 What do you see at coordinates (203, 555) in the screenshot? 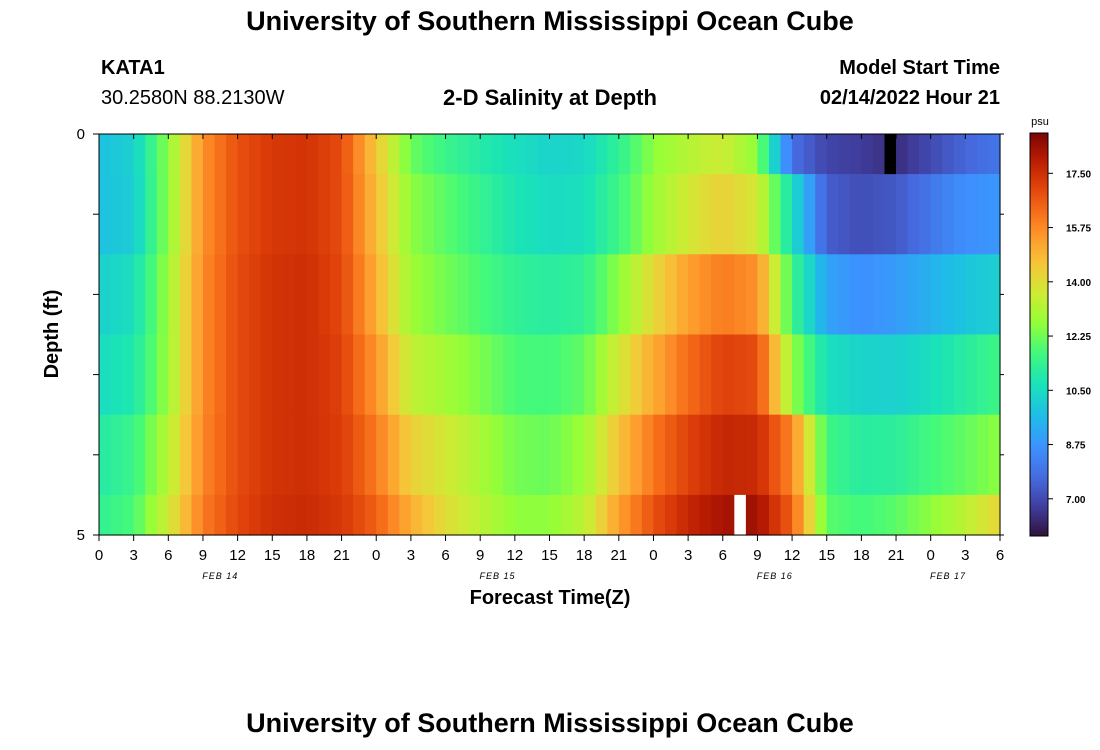
I see `x-tick-label: 9` at bounding box center [203, 555].